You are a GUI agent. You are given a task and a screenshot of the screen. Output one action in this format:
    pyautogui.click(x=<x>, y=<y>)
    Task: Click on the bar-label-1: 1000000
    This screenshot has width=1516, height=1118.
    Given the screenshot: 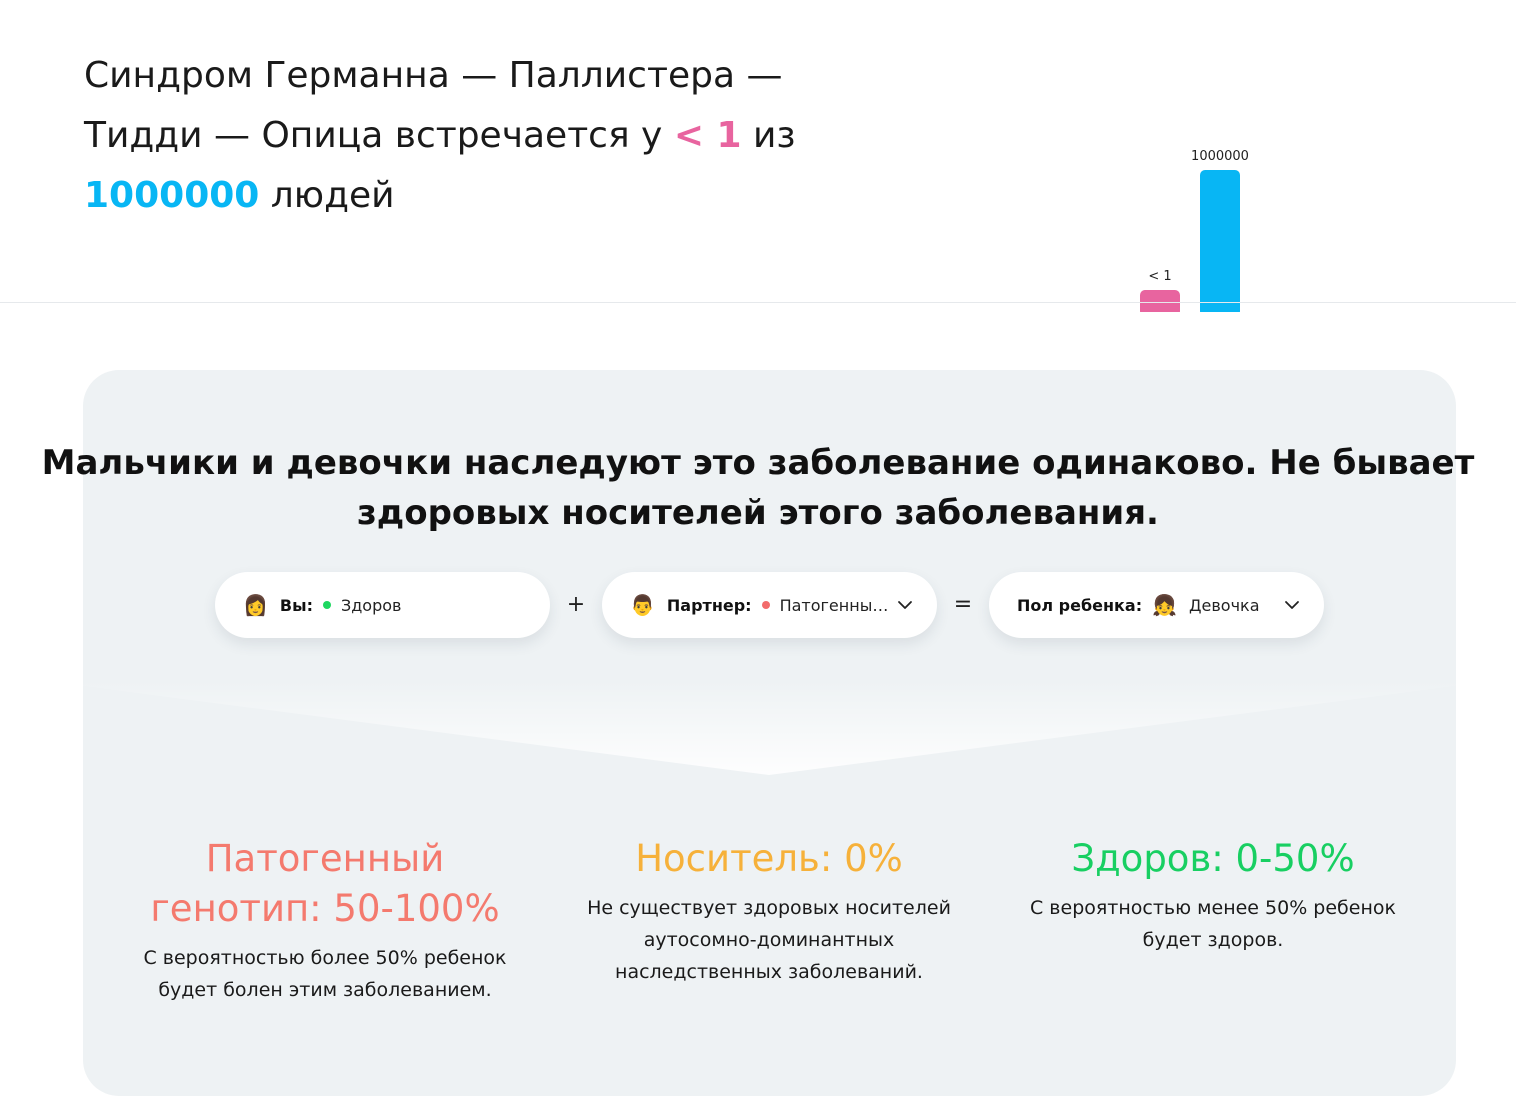 What is the action you would take?
    pyautogui.click(x=1220, y=156)
    